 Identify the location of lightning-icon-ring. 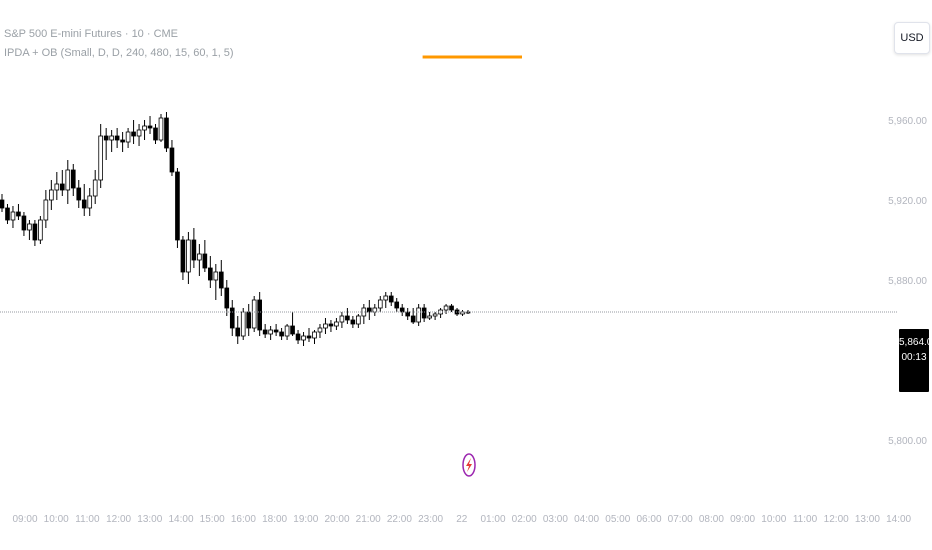
(469, 465).